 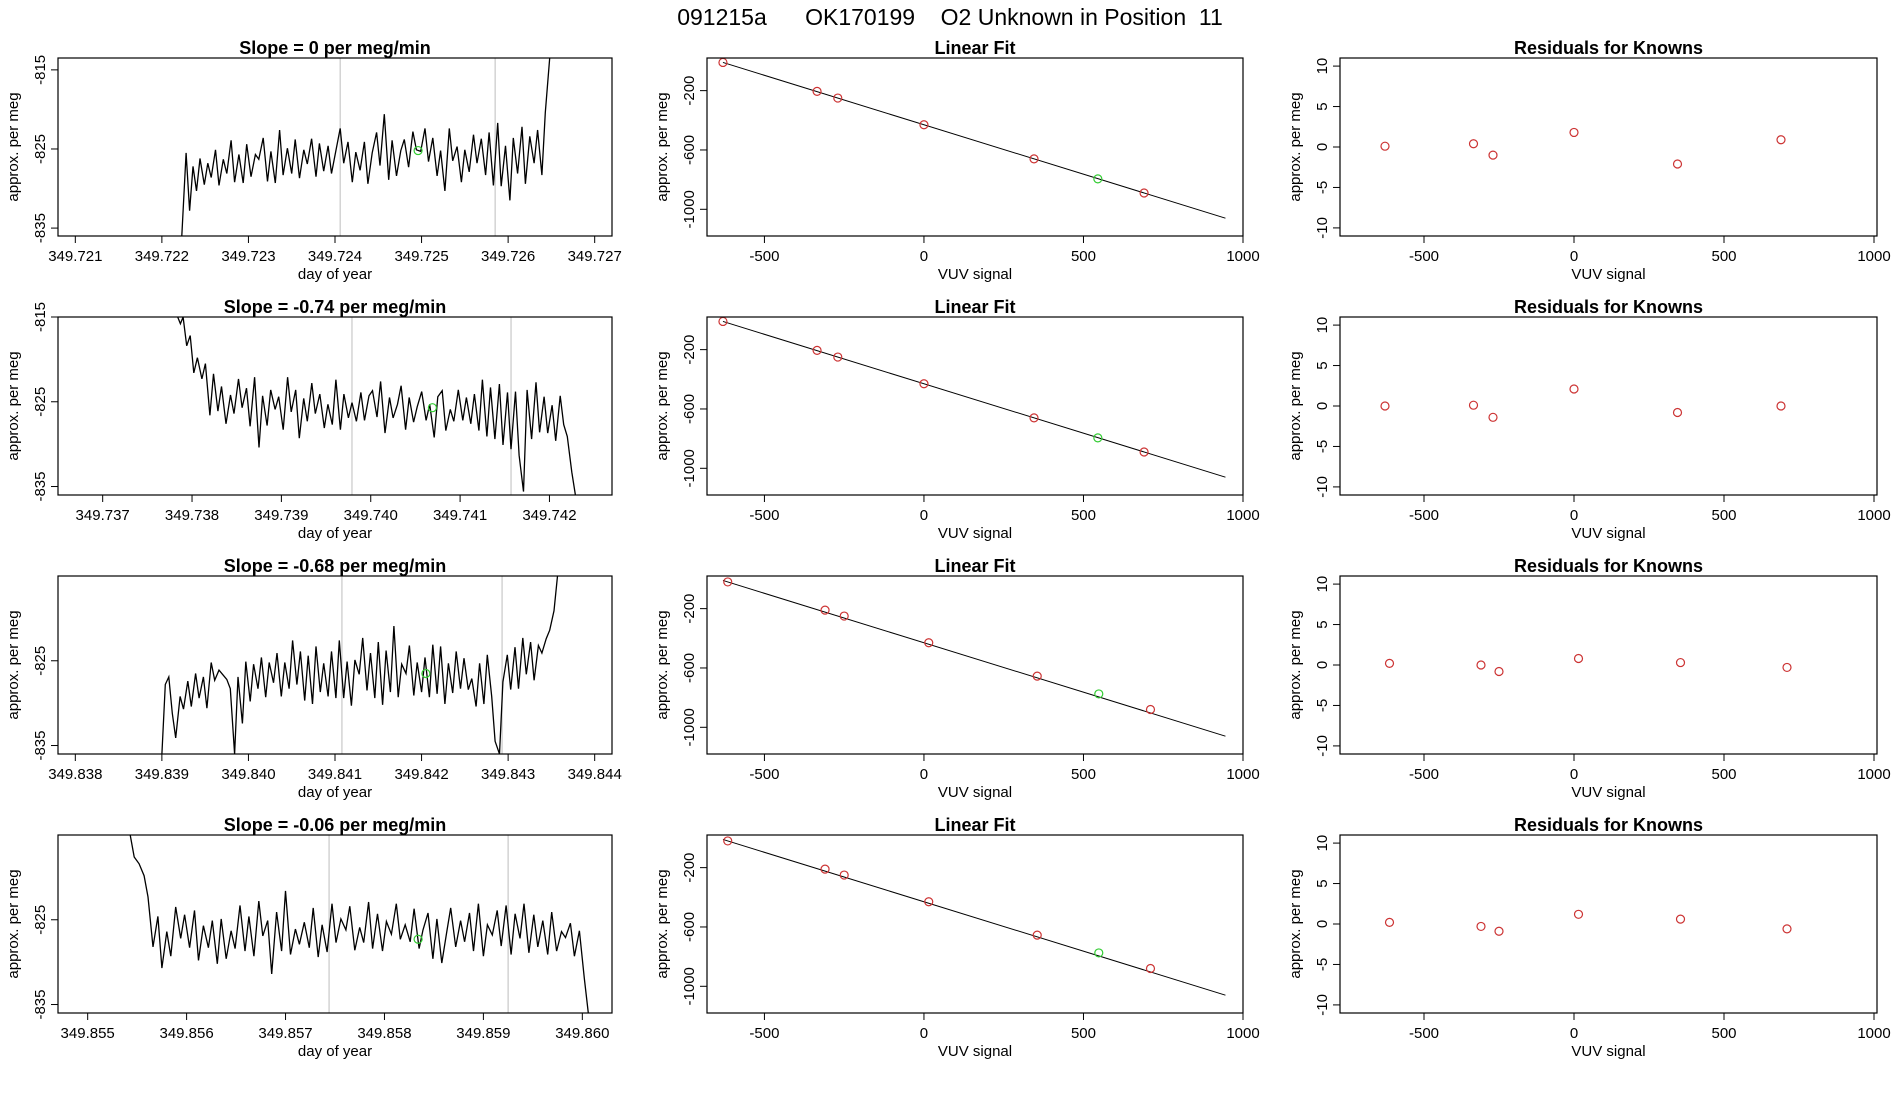 What do you see at coordinates (384, 1033) in the screenshot?
I see `x-tick-label: 349.858` at bounding box center [384, 1033].